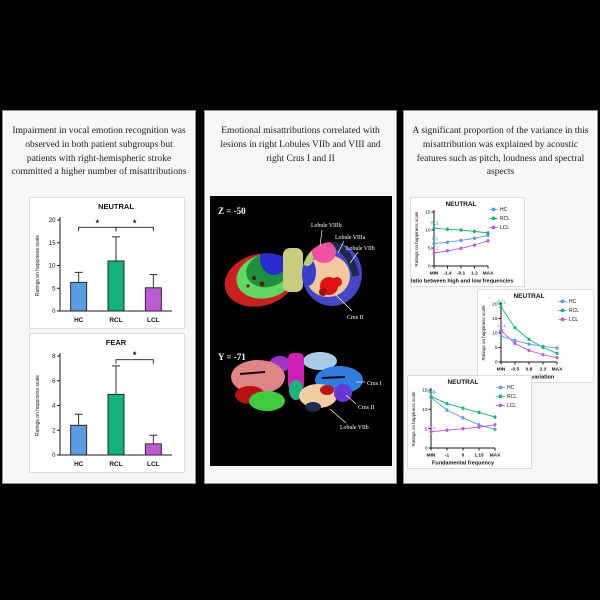 The image size is (600, 600). Describe the element at coordinates (79, 464) in the screenshot. I see `x-tick-hc: HC` at that location.